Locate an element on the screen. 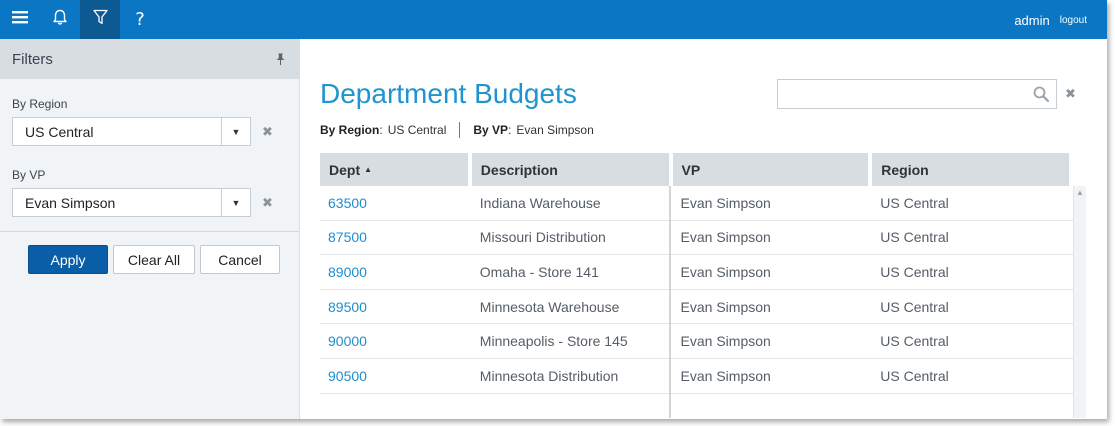 The image size is (1115, 426). dept-link: 87500 is located at coordinates (347, 237).